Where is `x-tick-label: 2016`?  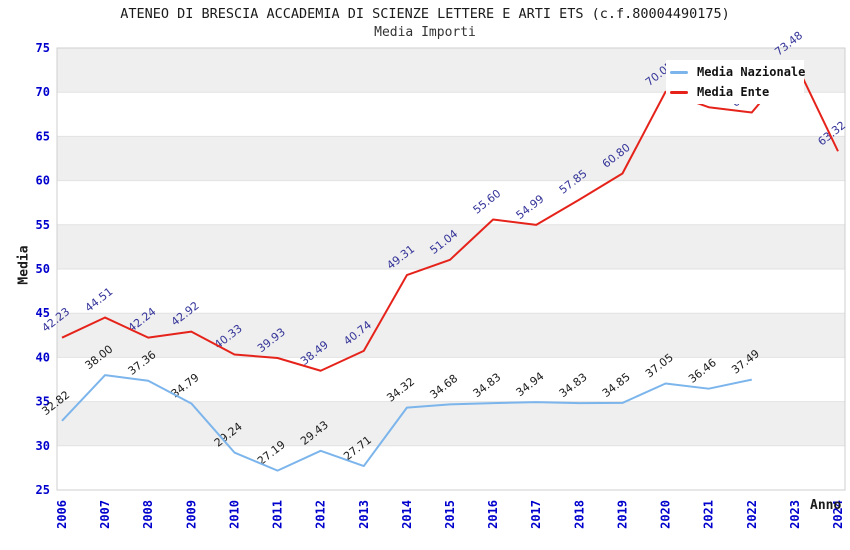
x-tick-label: 2016 is located at coordinates (493, 514).